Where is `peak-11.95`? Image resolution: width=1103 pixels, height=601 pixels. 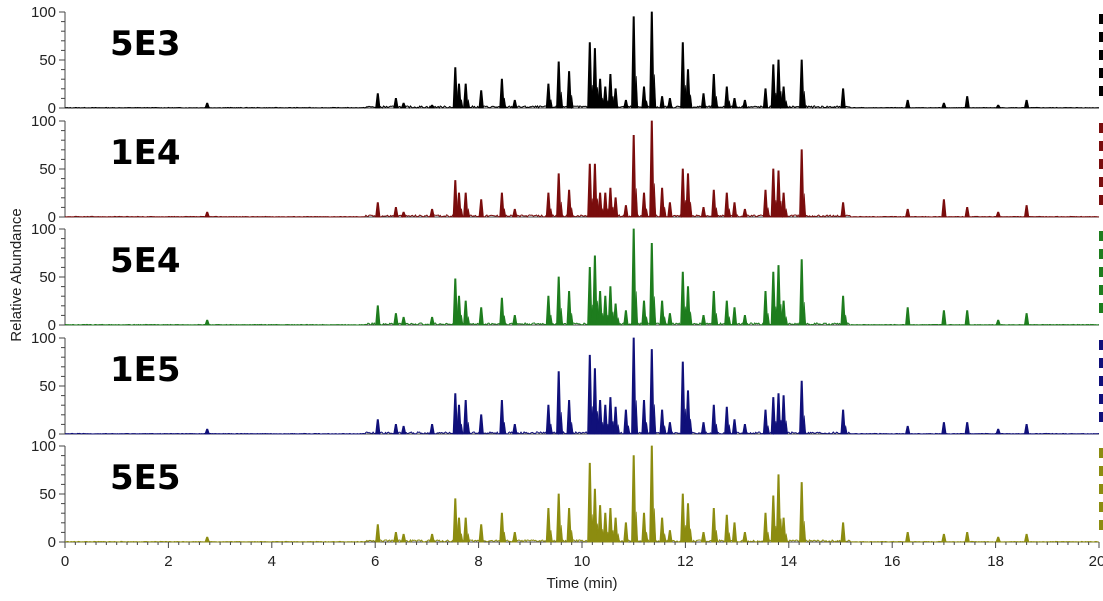
peak-11.95 is located at coordinates (683, 298).